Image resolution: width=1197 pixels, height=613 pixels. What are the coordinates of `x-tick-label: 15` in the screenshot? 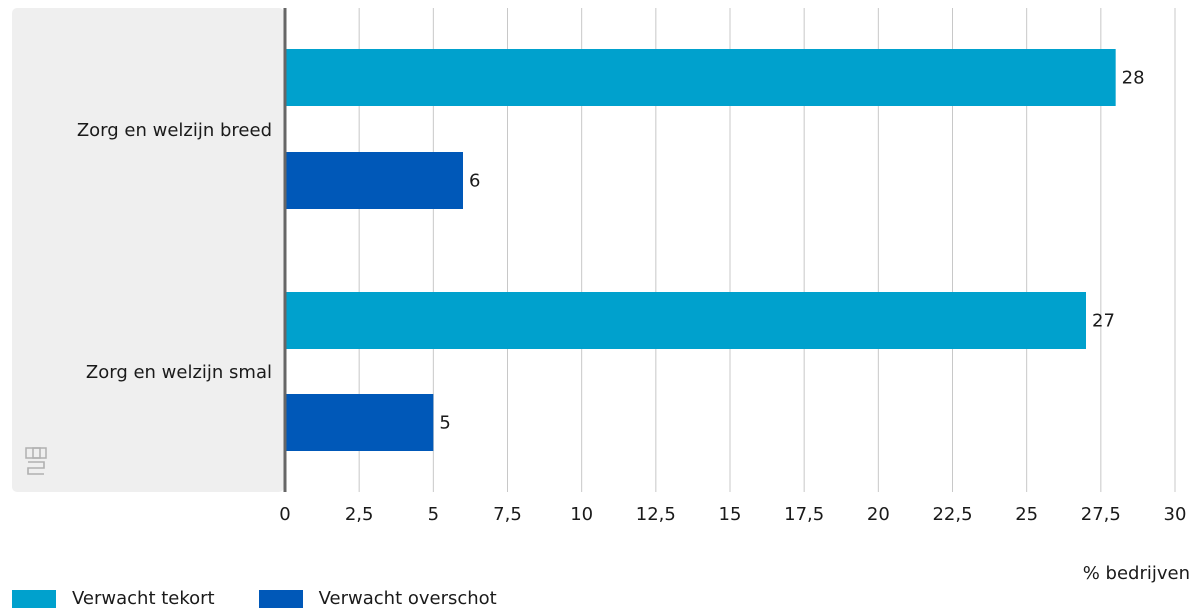 It's located at (730, 514).